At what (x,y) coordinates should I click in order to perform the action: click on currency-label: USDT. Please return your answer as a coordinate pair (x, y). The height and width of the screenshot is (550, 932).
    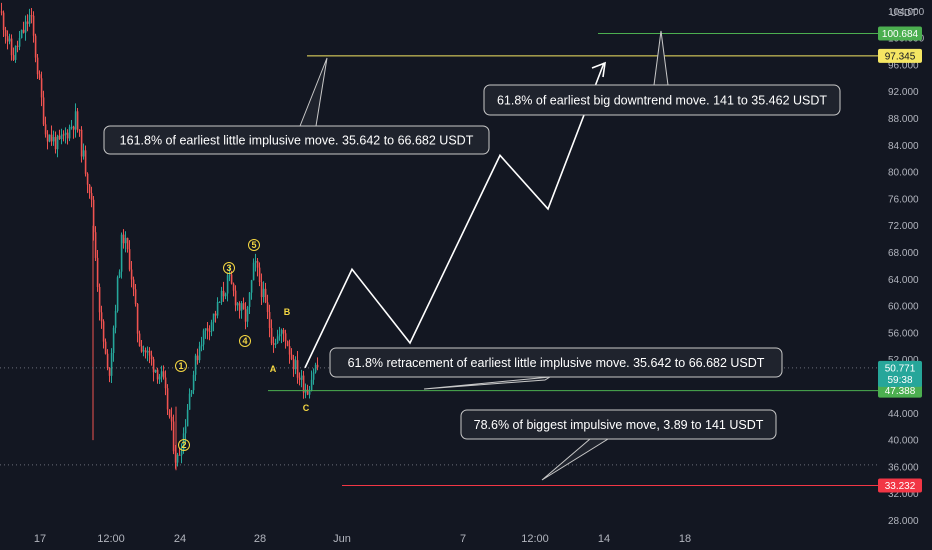
    Looking at the image, I should click on (903, 13).